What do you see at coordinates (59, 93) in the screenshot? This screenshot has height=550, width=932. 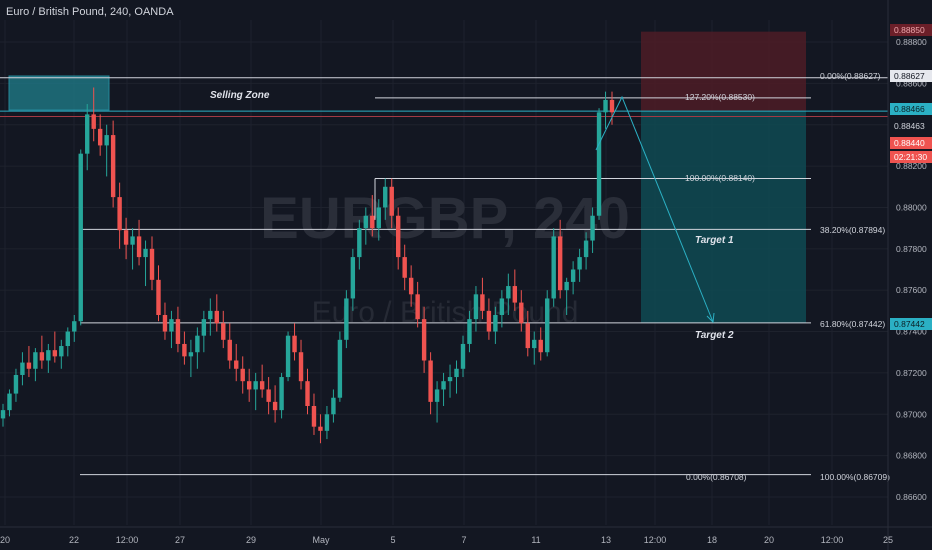 I see `selling-zone-box` at bounding box center [59, 93].